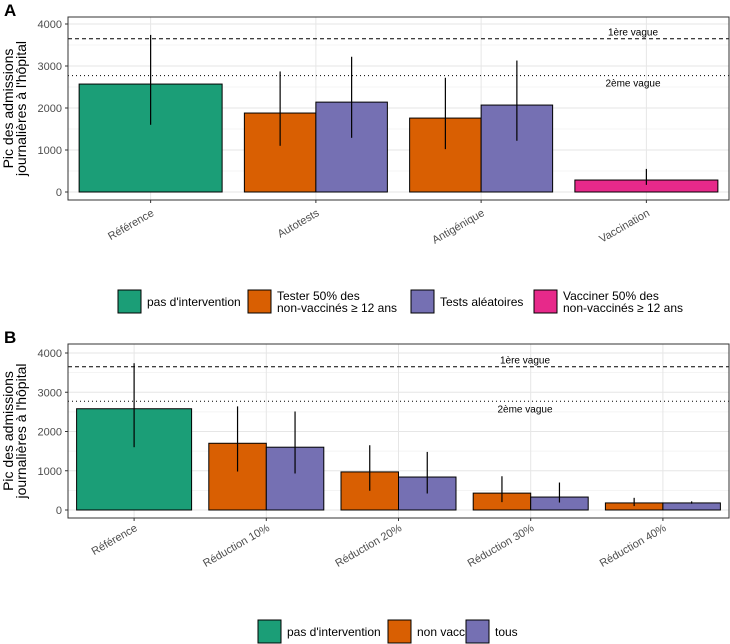  I want to click on legend-label: tous, so click(506, 632).